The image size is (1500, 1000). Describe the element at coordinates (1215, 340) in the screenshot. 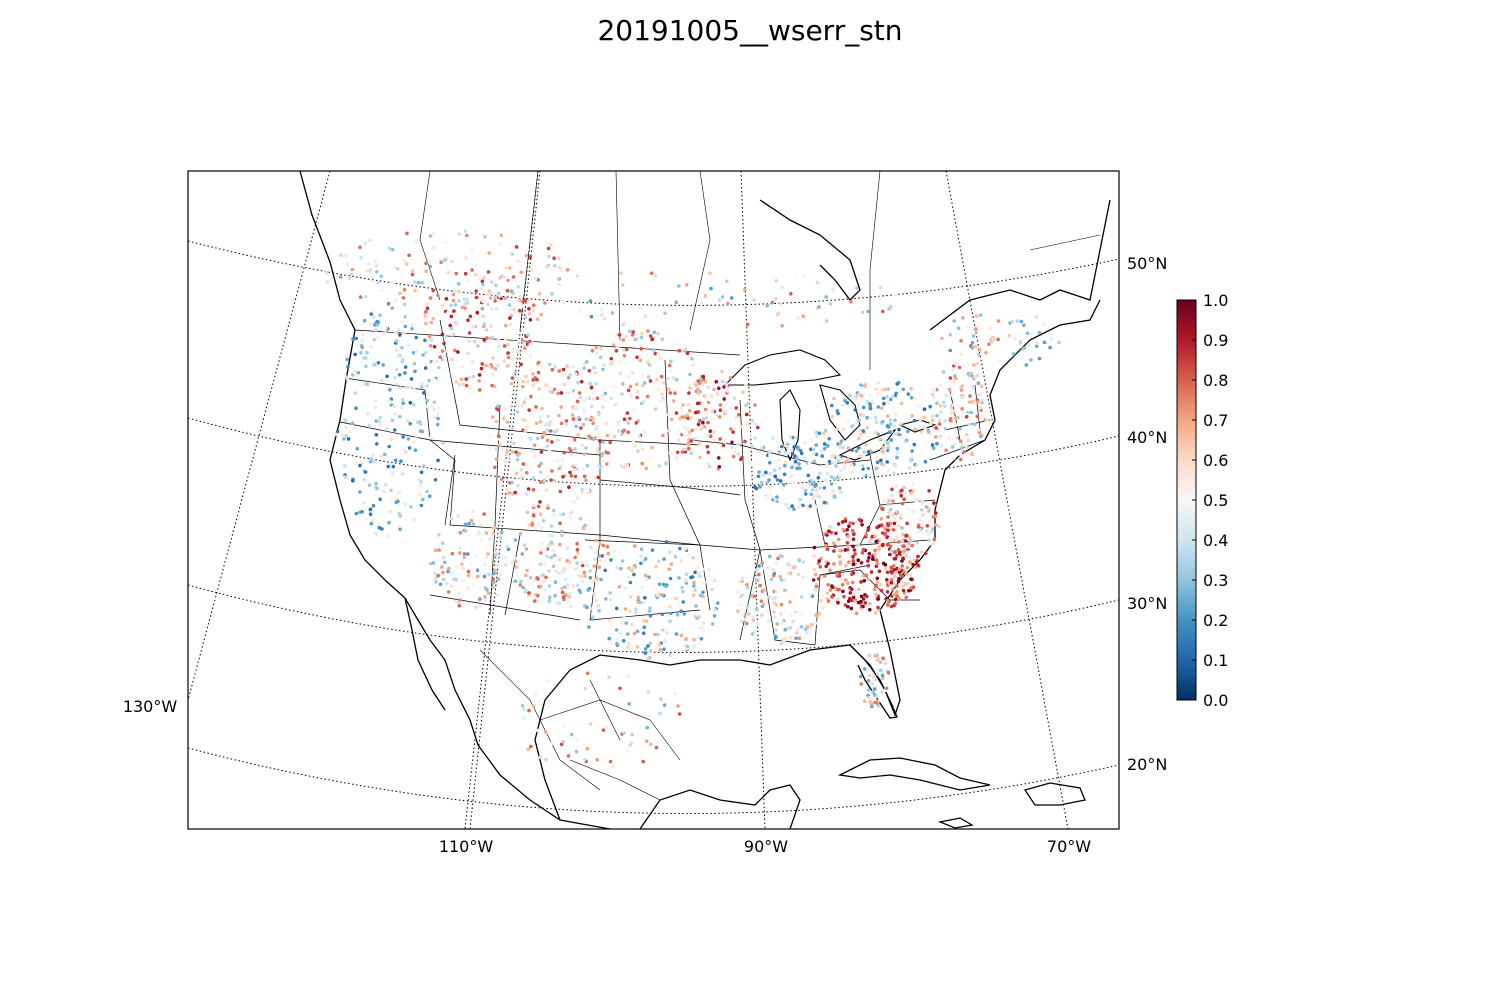

I see `colorbar-tick-label: 0.9` at that location.